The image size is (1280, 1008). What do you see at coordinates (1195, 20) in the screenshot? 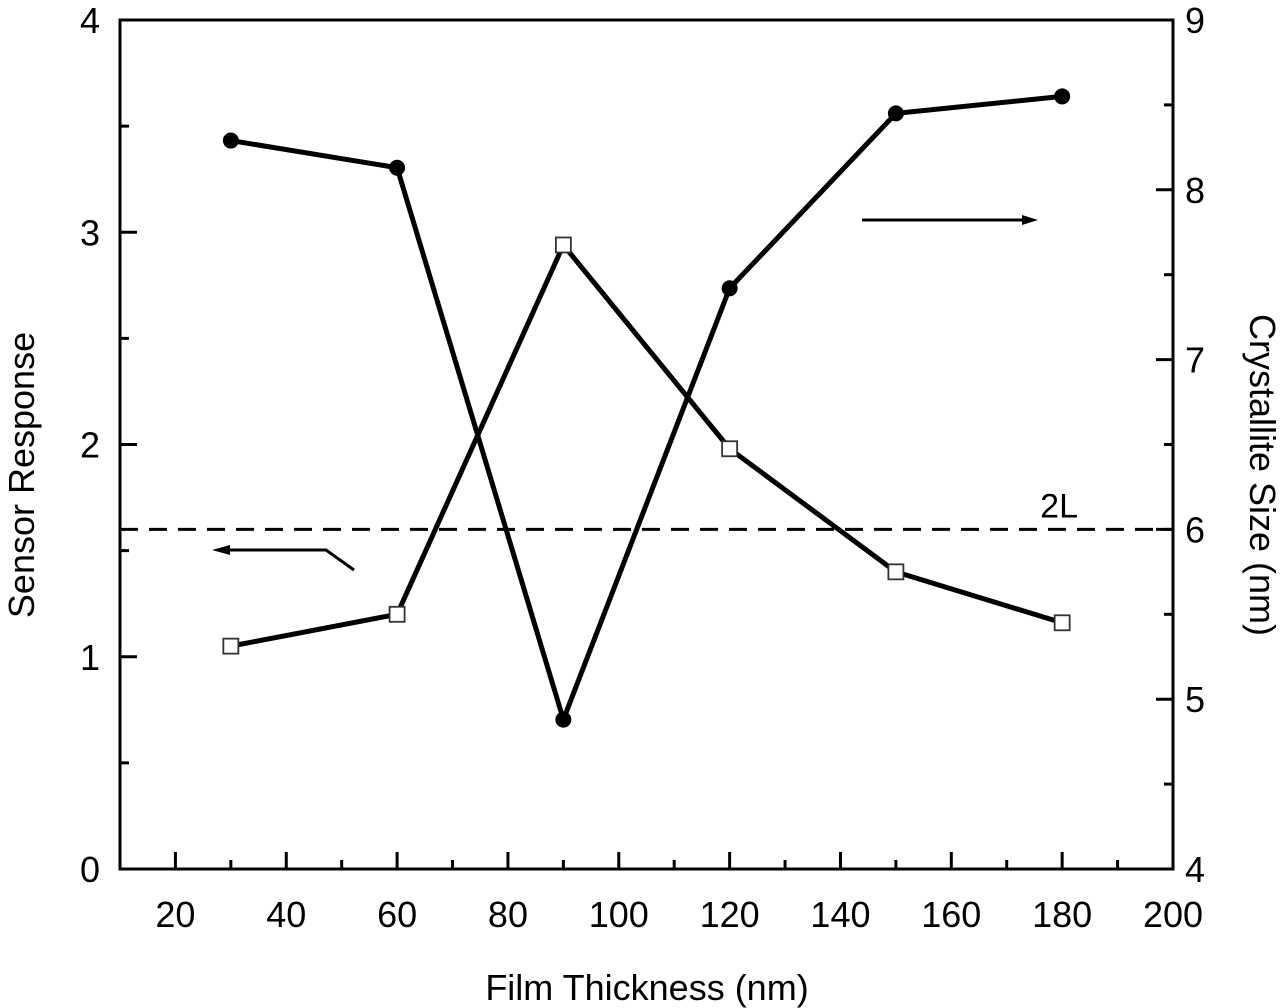
I see `right-tick-label: 9` at bounding box center [1195, 20].